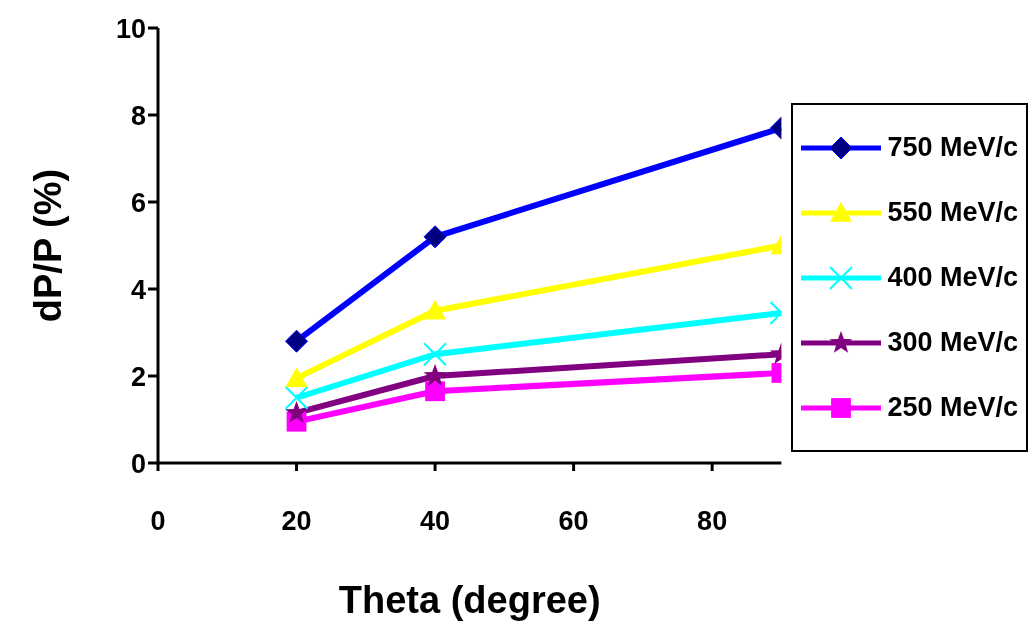  Describe the element at coordinates (130, 28) in the screenshot. I see `y-tick-label: 10` at that location.